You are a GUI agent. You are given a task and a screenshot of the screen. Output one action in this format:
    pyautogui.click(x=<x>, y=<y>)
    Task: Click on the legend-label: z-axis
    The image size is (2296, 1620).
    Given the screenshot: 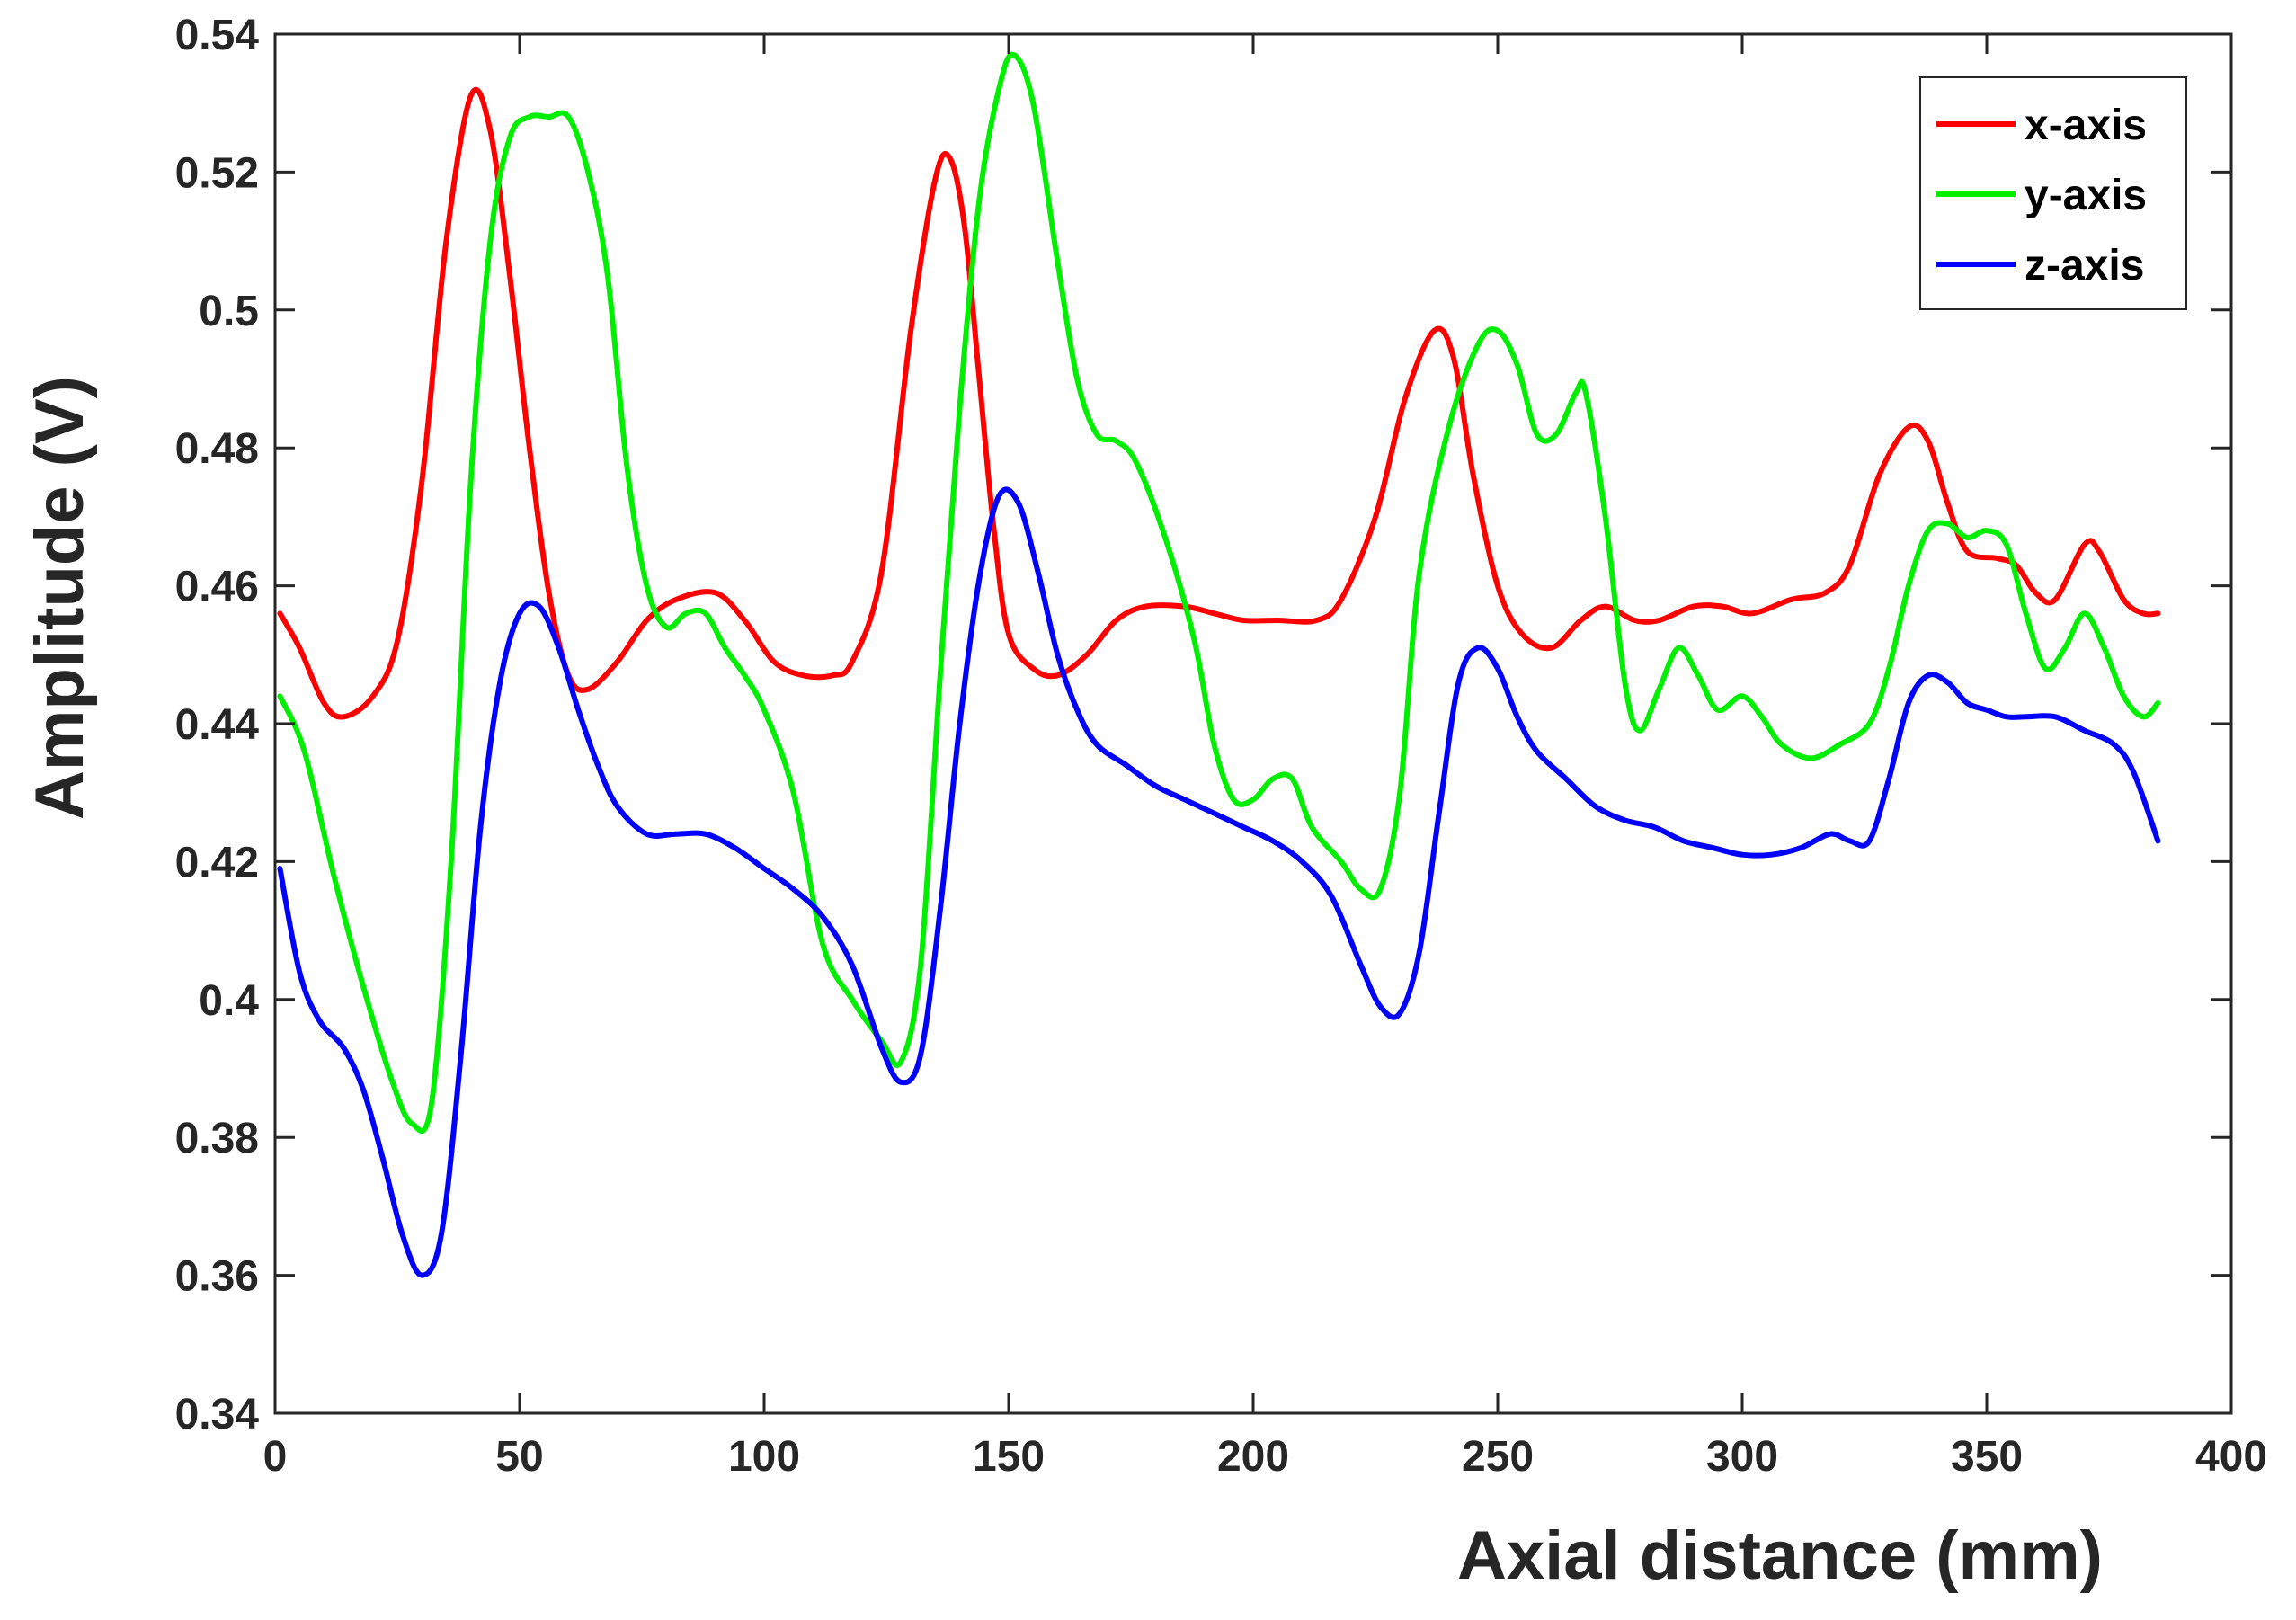 What is the action you would take?
    pyautogui.click(x=2084, y=265)
    